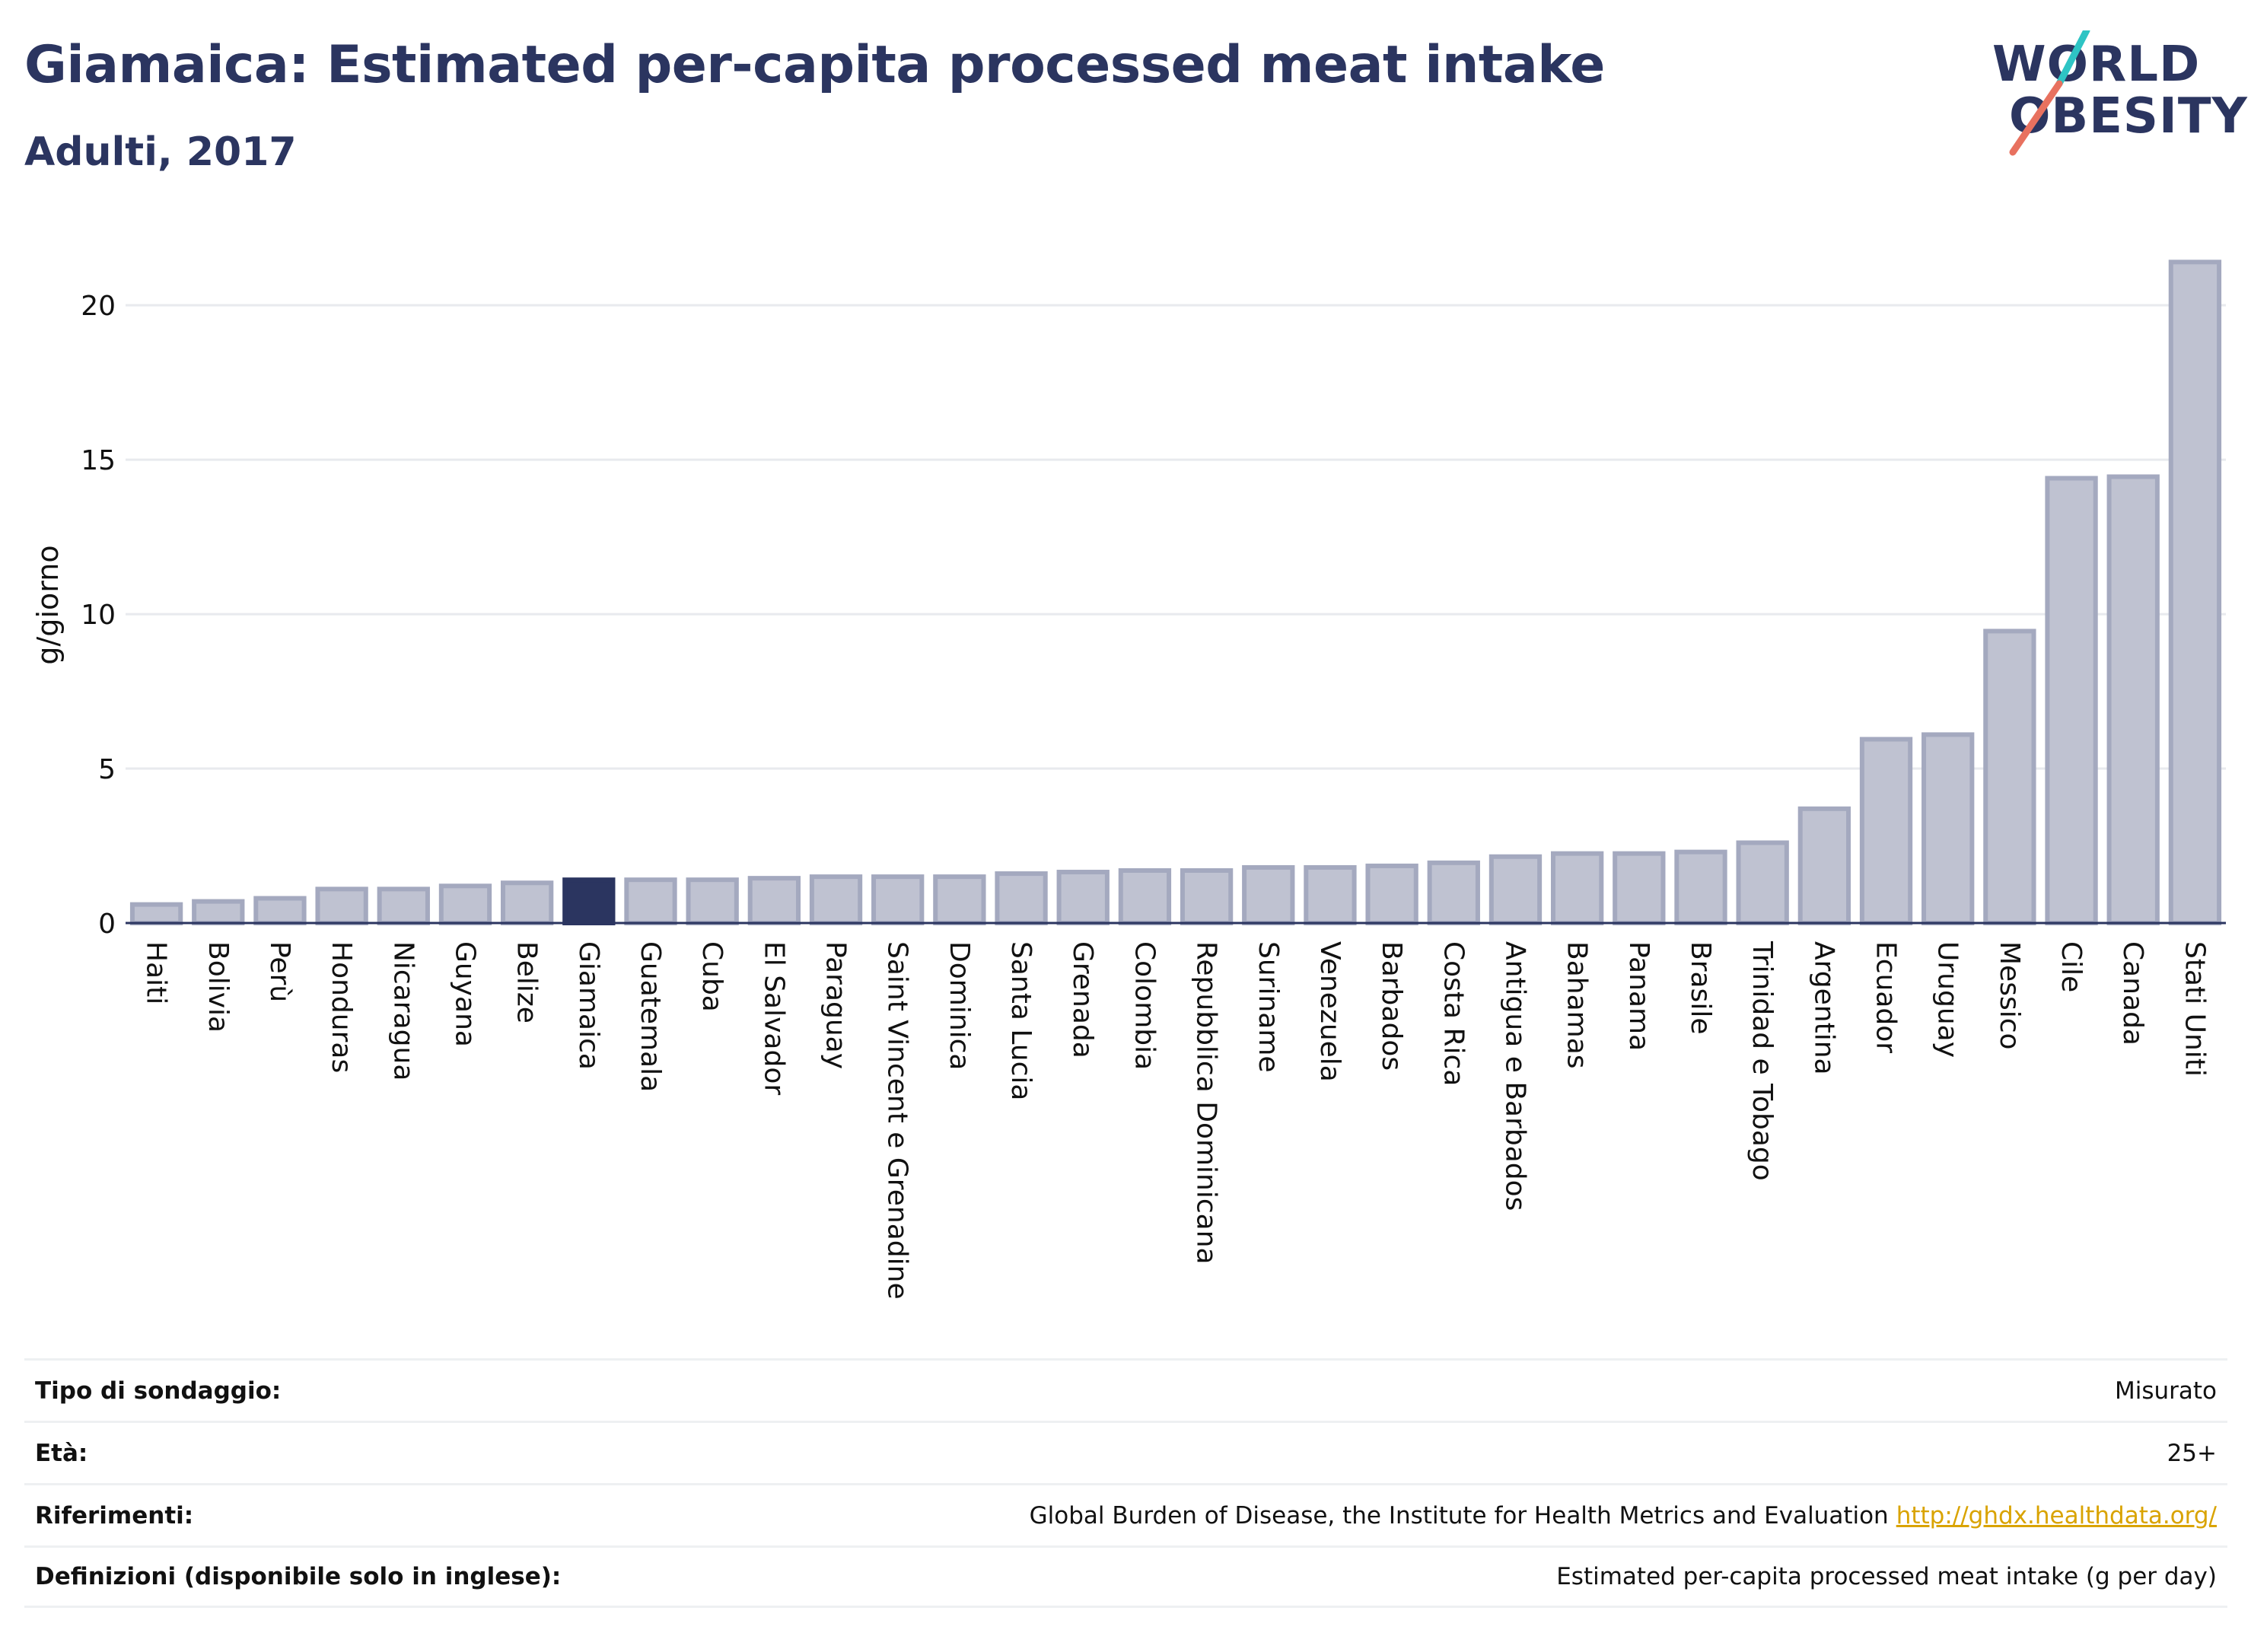 The width and height of the screenshot is (2251, 1652). I want to click on bar-uruguay, so click(1948, 828).